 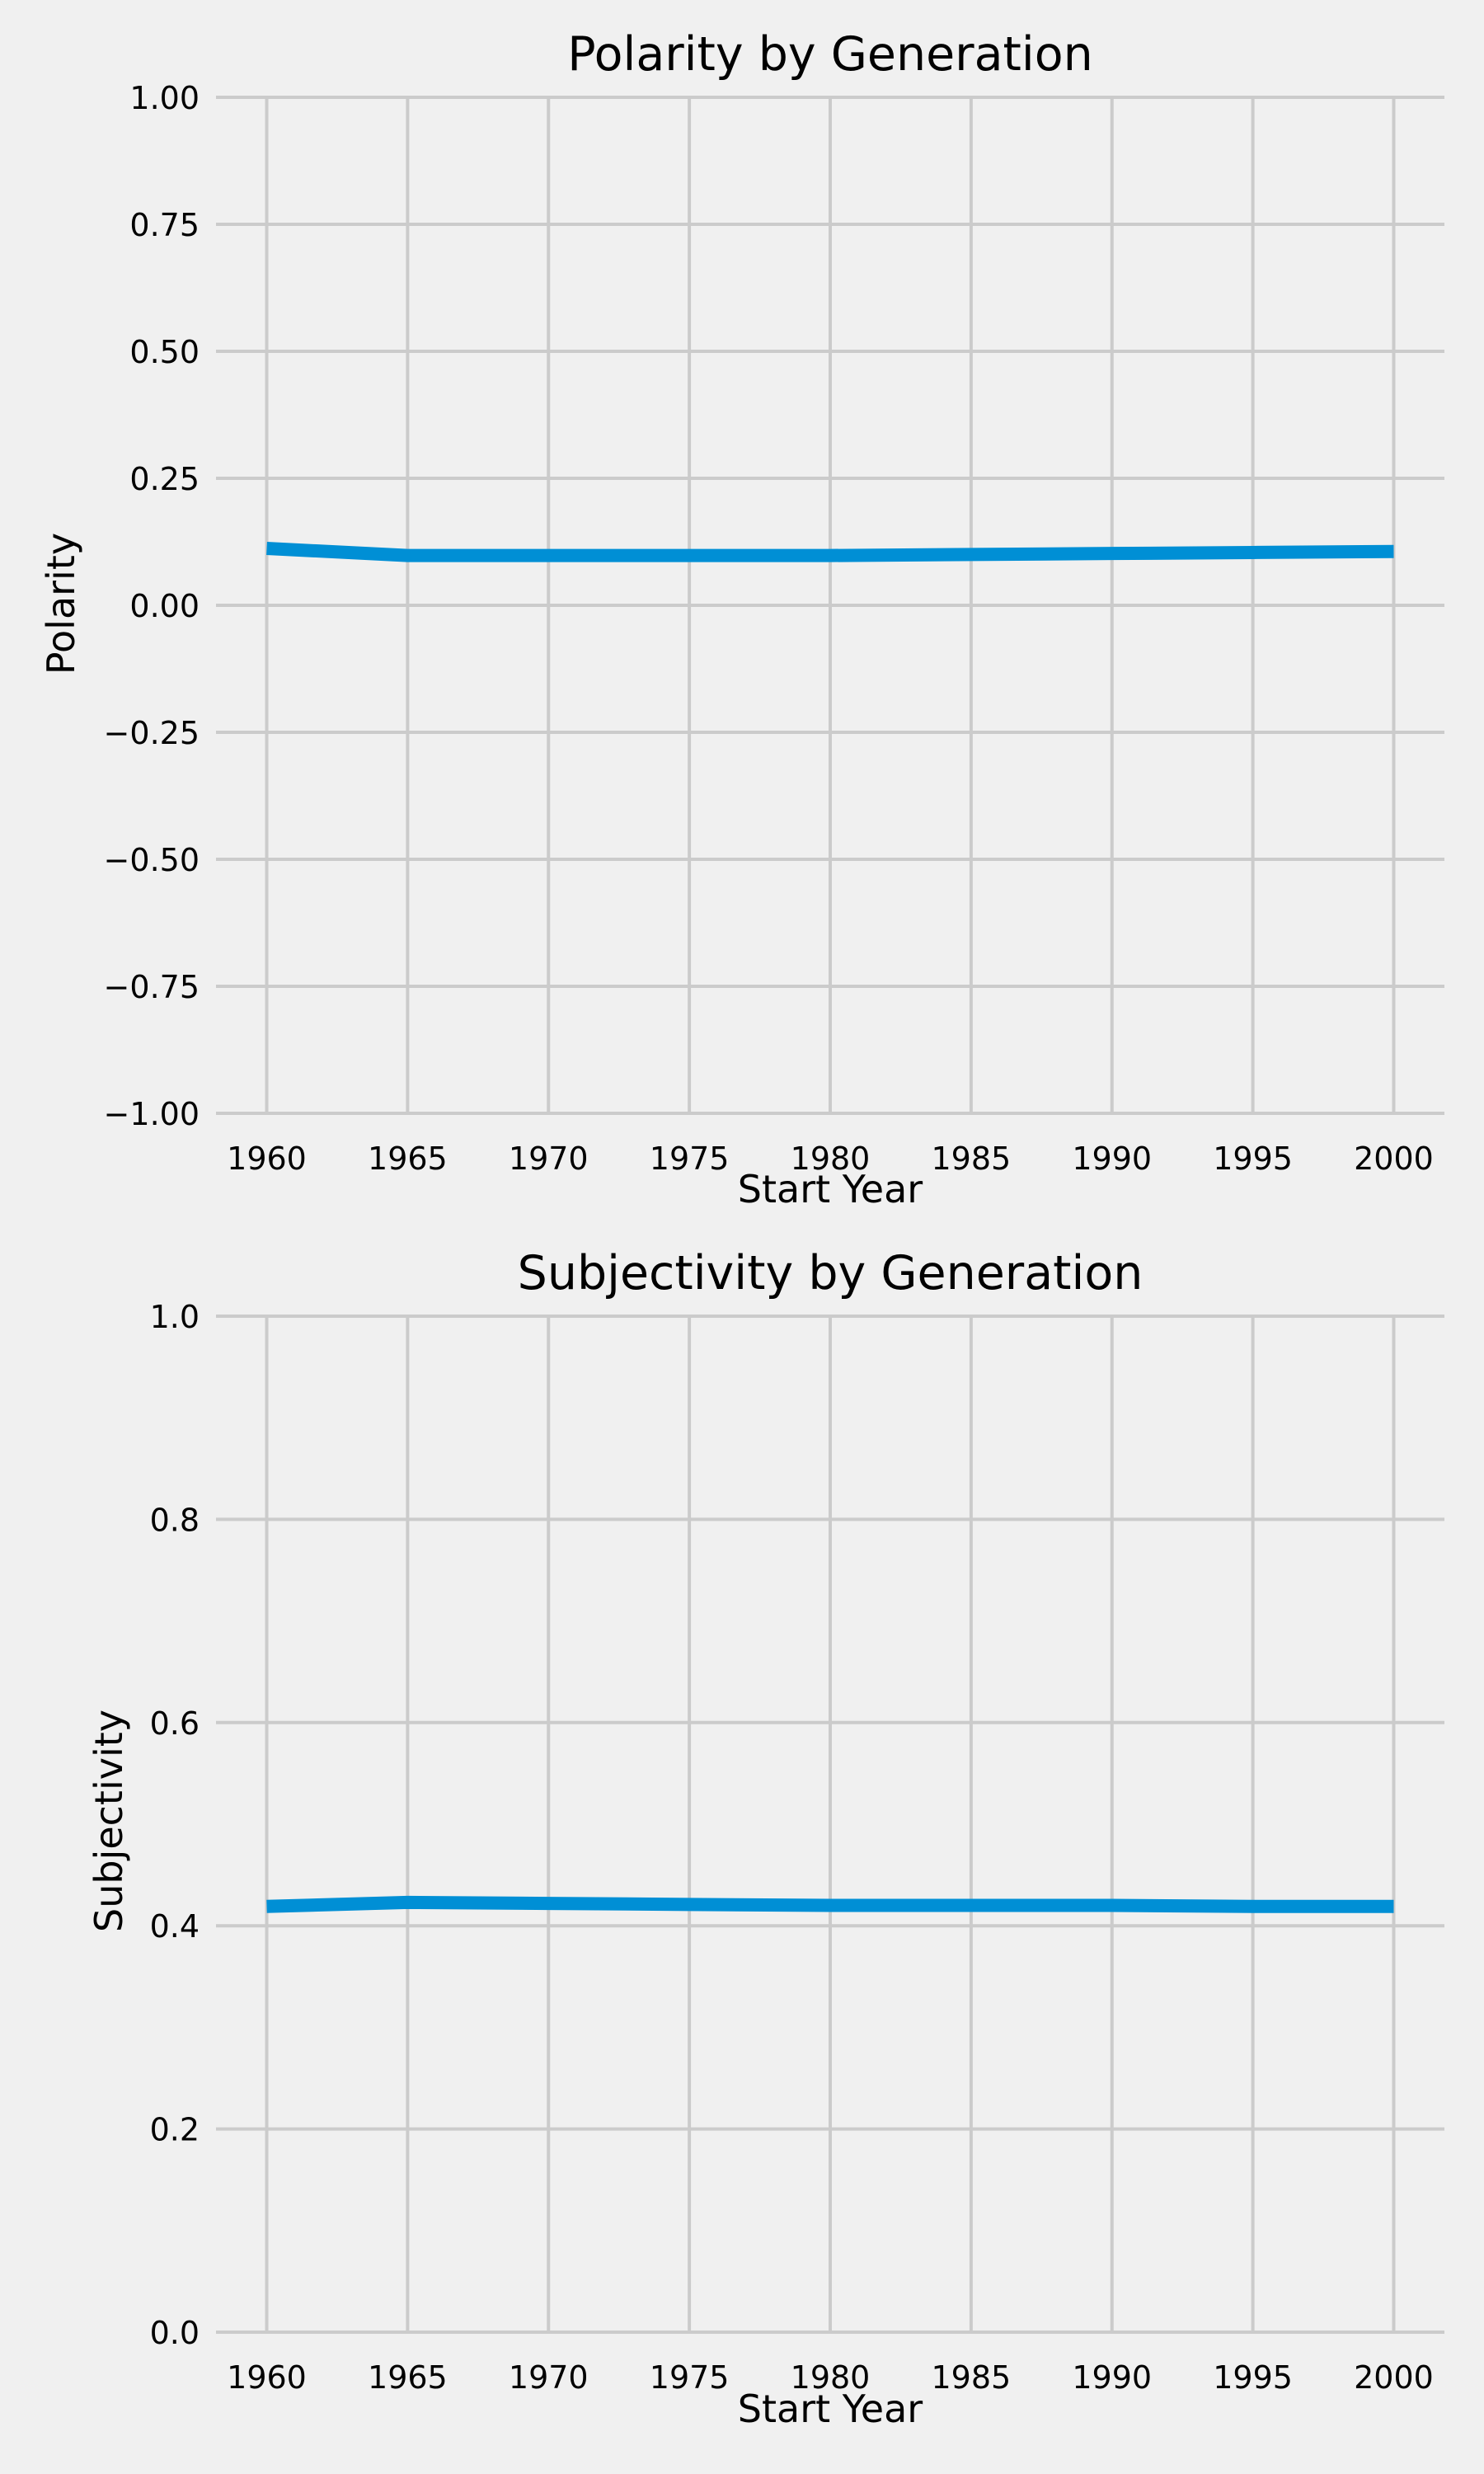 I want to click on polarity-x-tick-label: 1960, so click(x=267, y=1159).